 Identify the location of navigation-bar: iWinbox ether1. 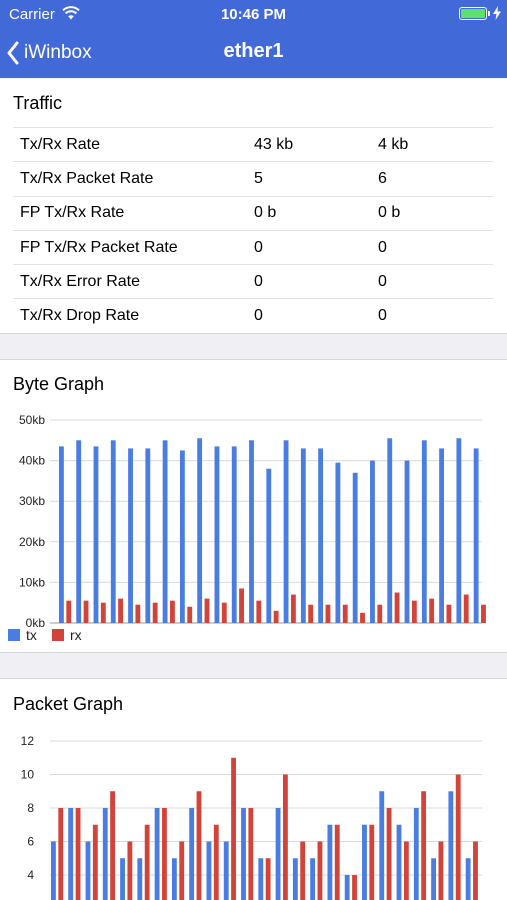
(253, 53).